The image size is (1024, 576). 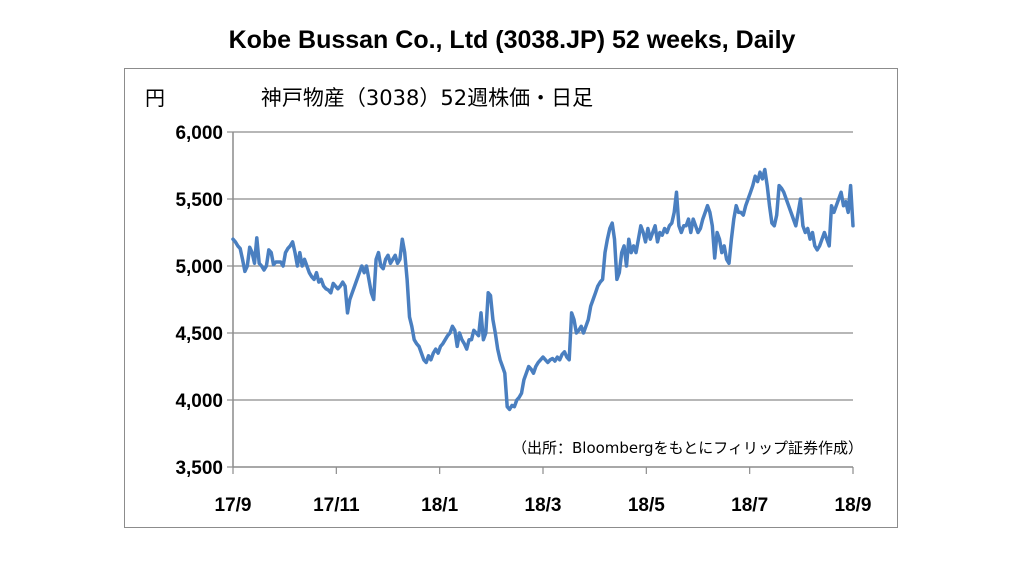 What do you see at coordinates (427, 98) in the screenshot?
I see `chart-subtitle: 神戸物産（3038）52週株価・日足` at bounding box center [427, 98].